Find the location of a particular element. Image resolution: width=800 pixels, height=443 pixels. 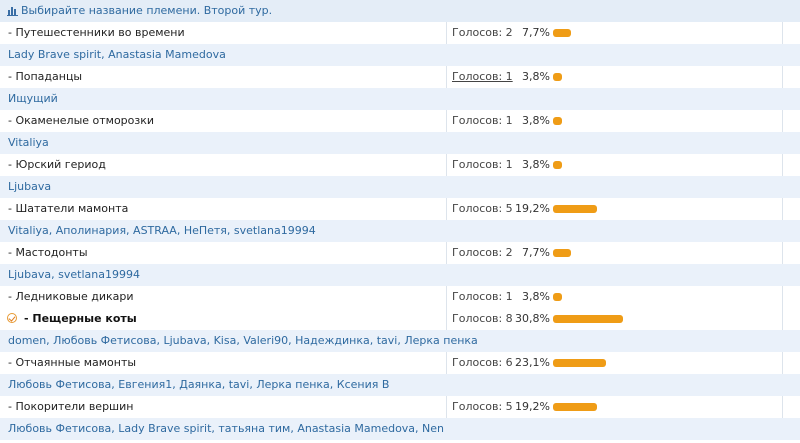

bar-chart-icon is located at coordinates (12, 11).